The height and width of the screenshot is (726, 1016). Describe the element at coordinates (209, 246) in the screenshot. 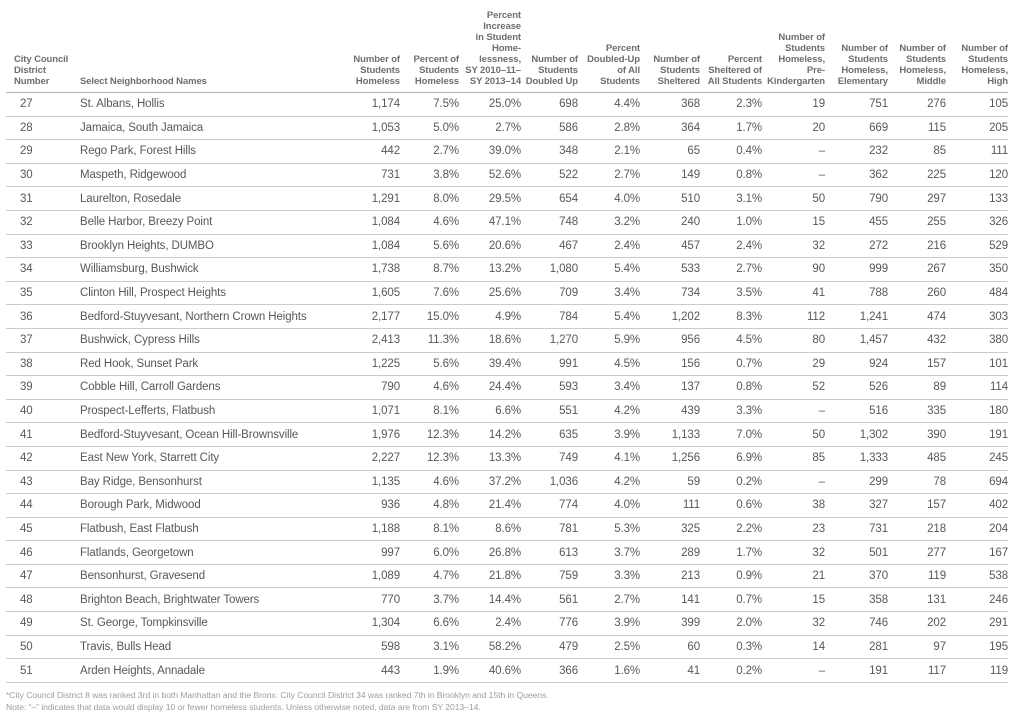

I see `neighborhood-names-cell: Brooklyn Heights, DUMBO` at that location.